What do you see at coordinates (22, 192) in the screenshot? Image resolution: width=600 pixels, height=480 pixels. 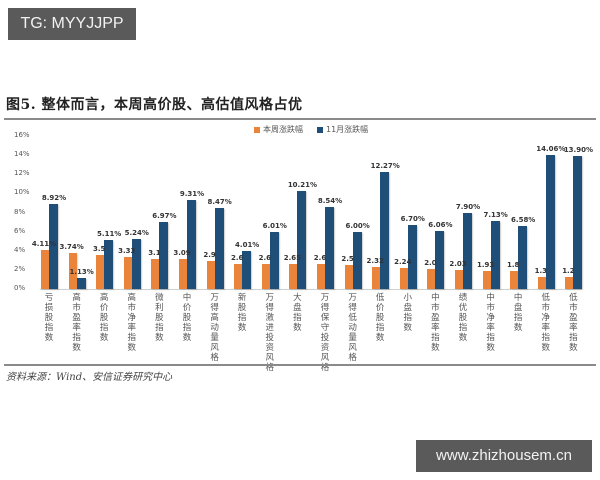 I see `y-tick-label: 10%` at bounding box center [22, 192].